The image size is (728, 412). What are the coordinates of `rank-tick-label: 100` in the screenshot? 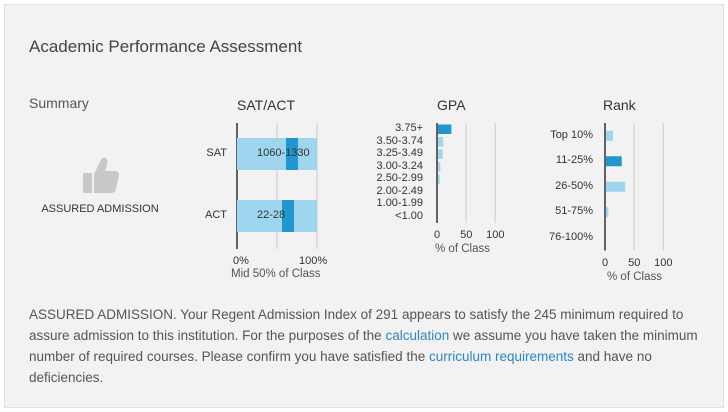 It's located at (663, 262).